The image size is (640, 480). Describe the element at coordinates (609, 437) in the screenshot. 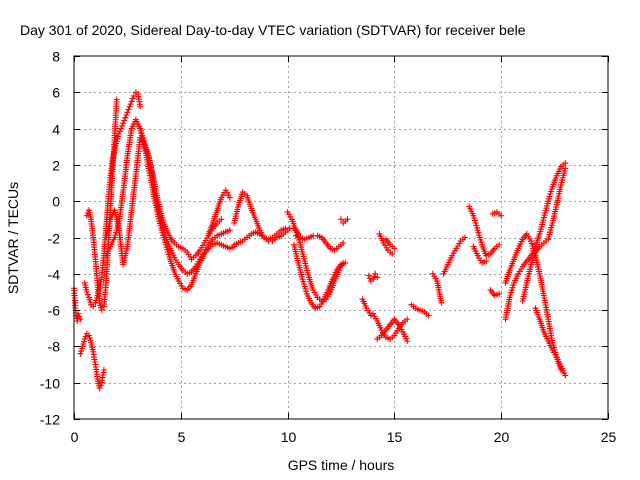

I see `x-tick-label: 25` at that location.